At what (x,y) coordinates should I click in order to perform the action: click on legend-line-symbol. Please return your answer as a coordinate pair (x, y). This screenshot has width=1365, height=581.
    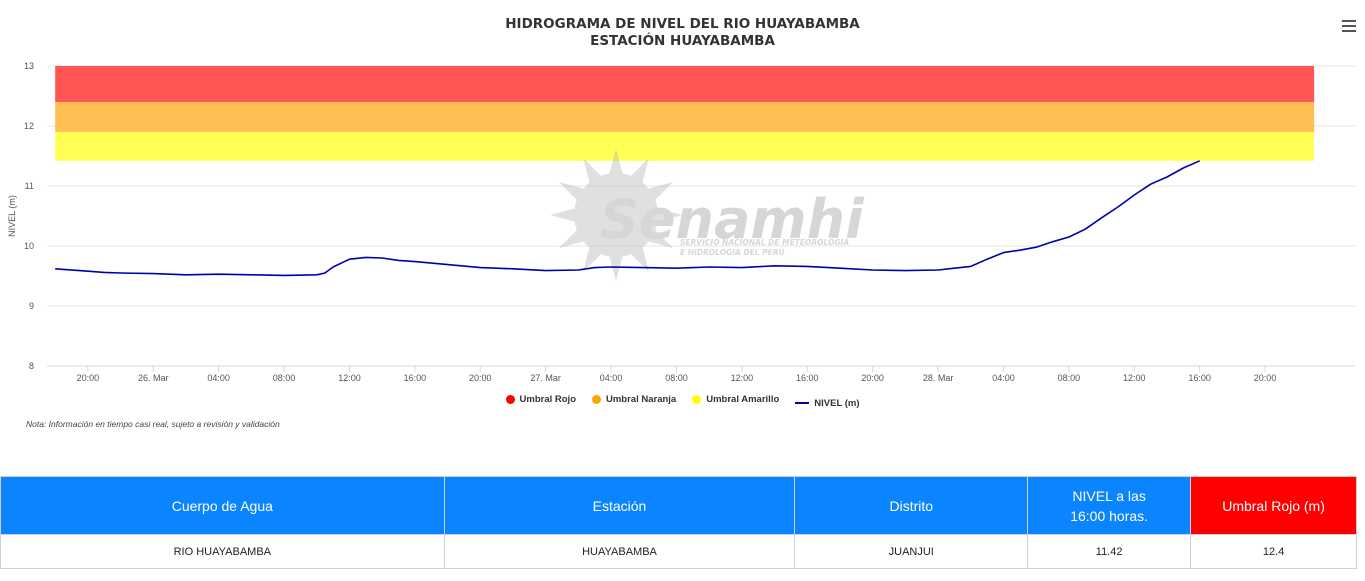
    Looking at the image, I should click on (802, 403).